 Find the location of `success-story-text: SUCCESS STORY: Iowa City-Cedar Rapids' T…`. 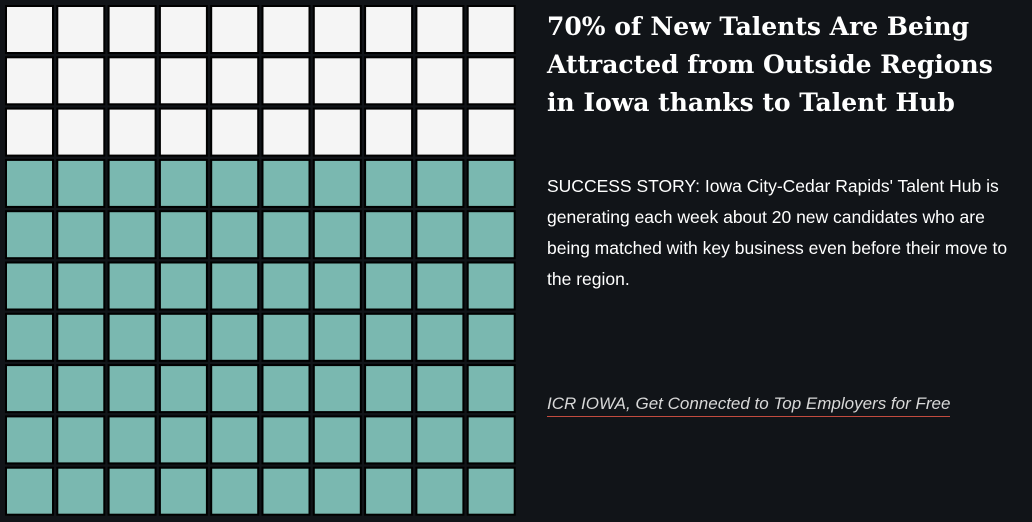

success-story-text: SUCCESS STORY: Iowa City-Cedar Rapids' T… is located at coordinates (777, 232).